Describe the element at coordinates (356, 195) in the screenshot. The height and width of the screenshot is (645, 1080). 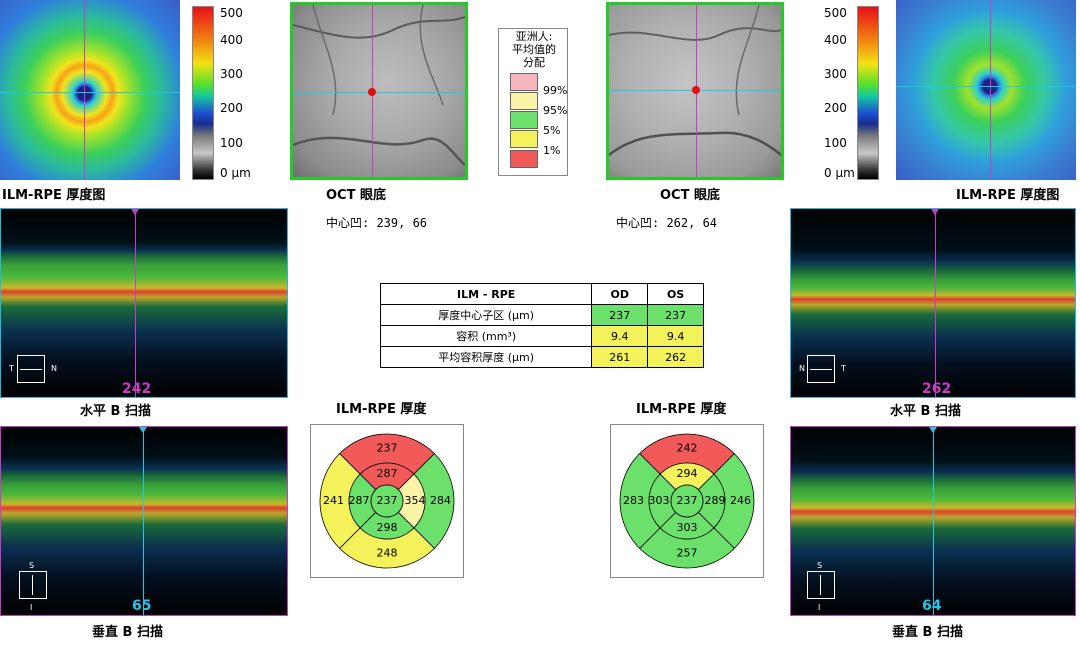
I see `left-fundus-caption: OCT 眼底` at that location.